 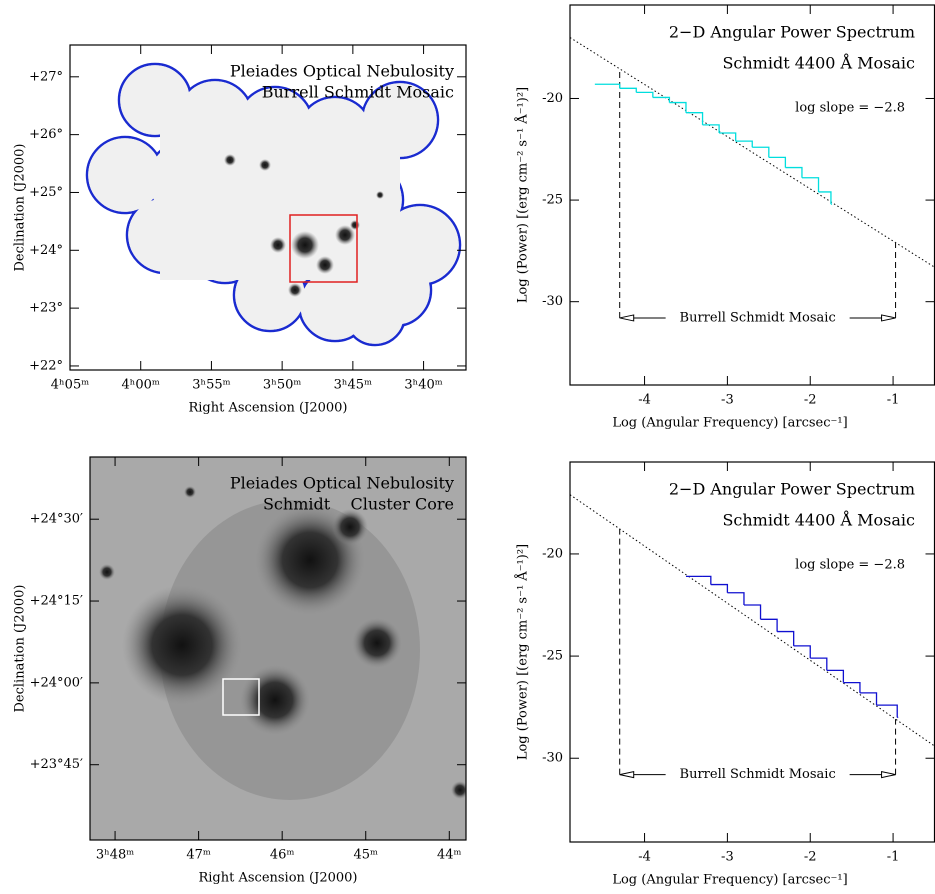 I want to click on x-tick-label: 47ᵐ, so click(x=198, y=855).